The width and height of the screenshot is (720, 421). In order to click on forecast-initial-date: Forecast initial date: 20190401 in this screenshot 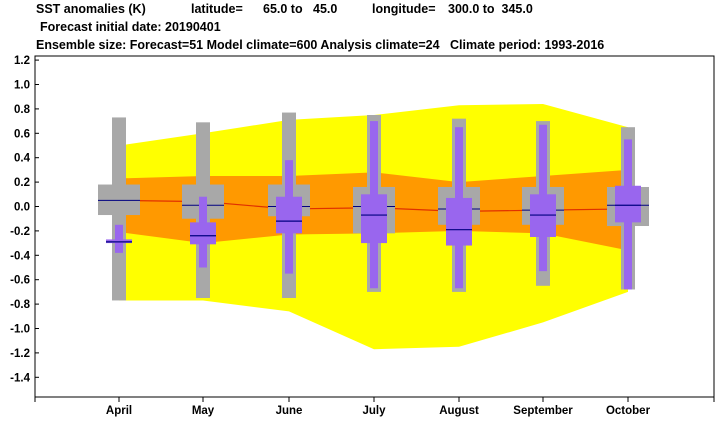, I will do `click(130, 27)`.